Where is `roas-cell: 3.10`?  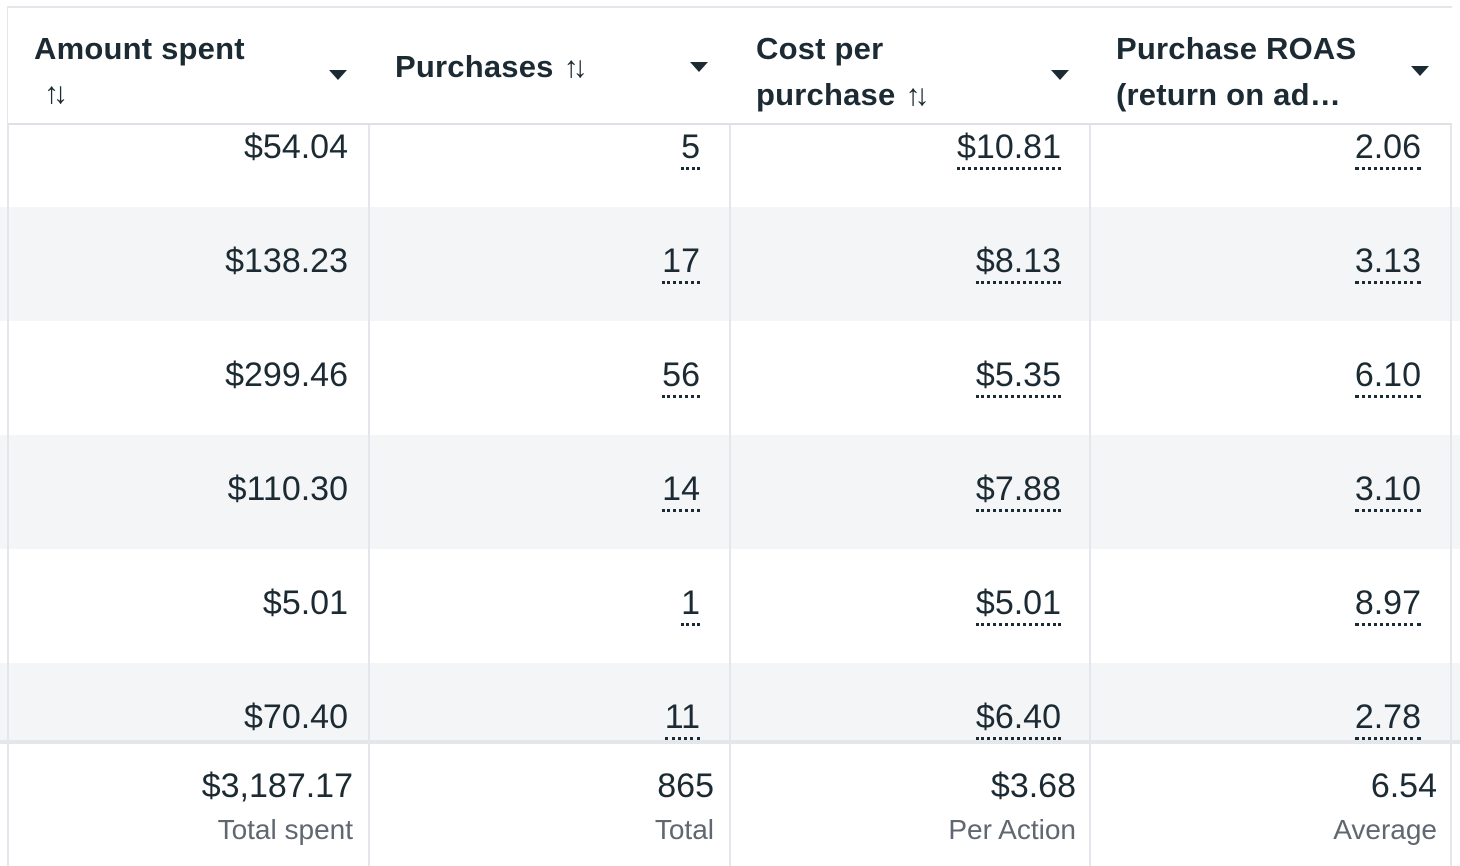
roas-cell: 3.10 is located at coordinates (1256, 492).